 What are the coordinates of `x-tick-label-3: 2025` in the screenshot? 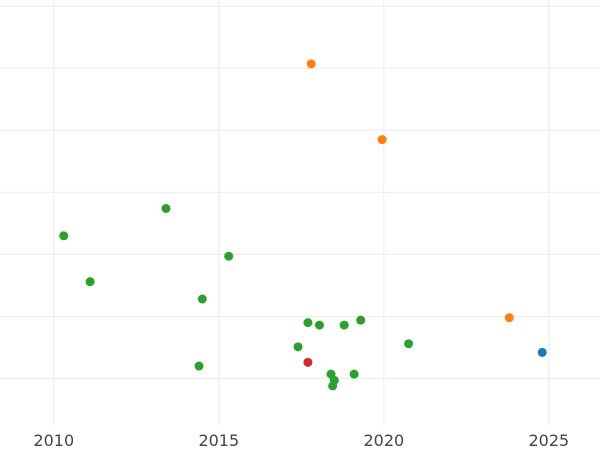 It's located at (548, 440).